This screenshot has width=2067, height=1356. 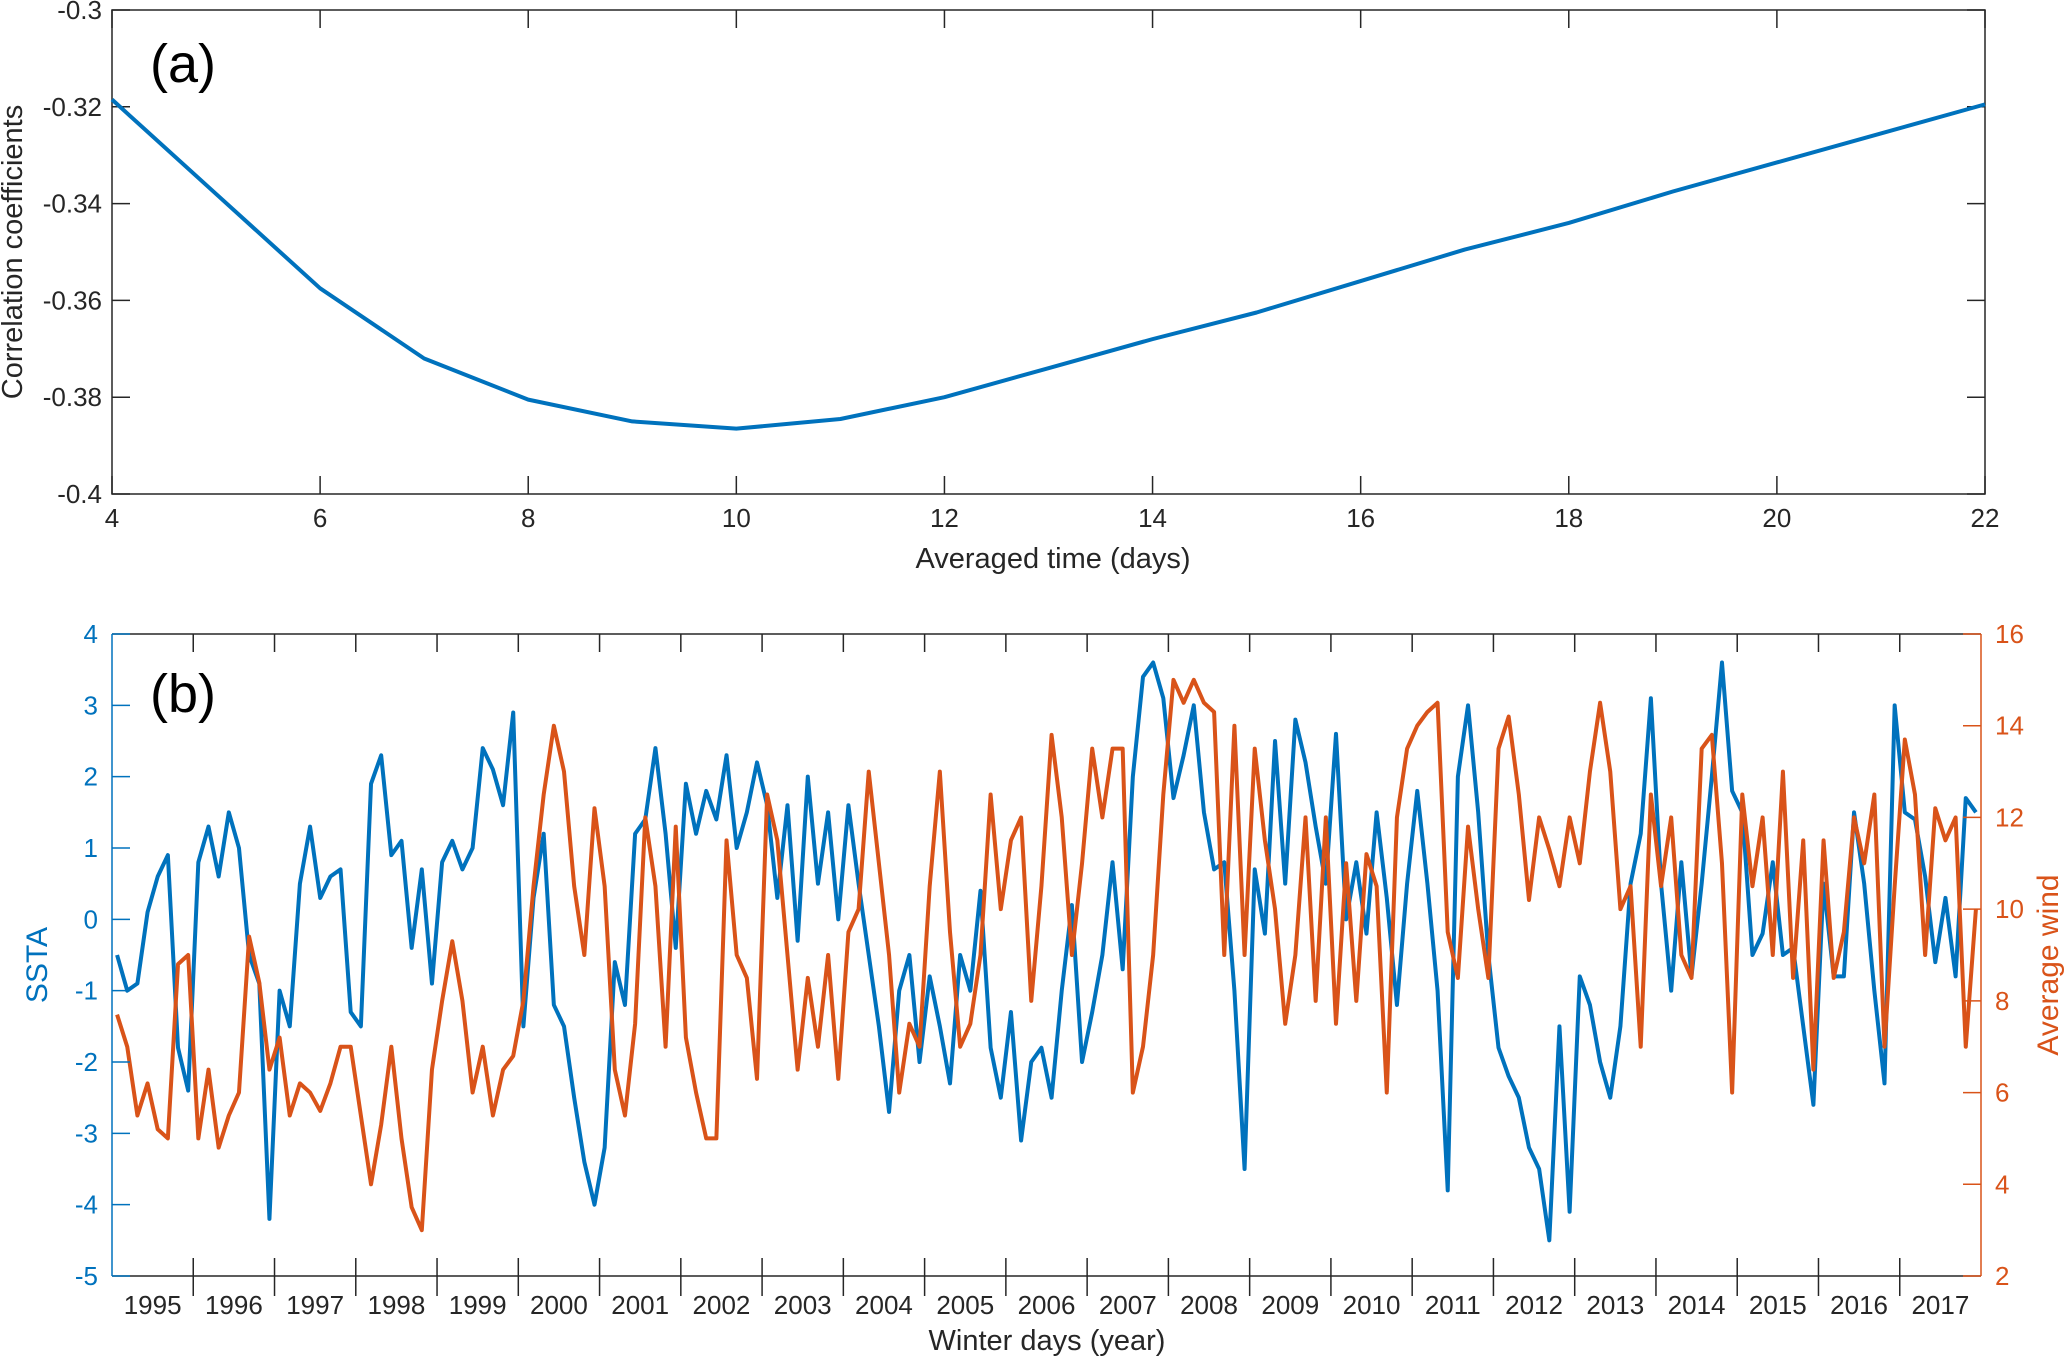 I want to click on y-tick-label-a: -0.4, so click(x=79, y=494).